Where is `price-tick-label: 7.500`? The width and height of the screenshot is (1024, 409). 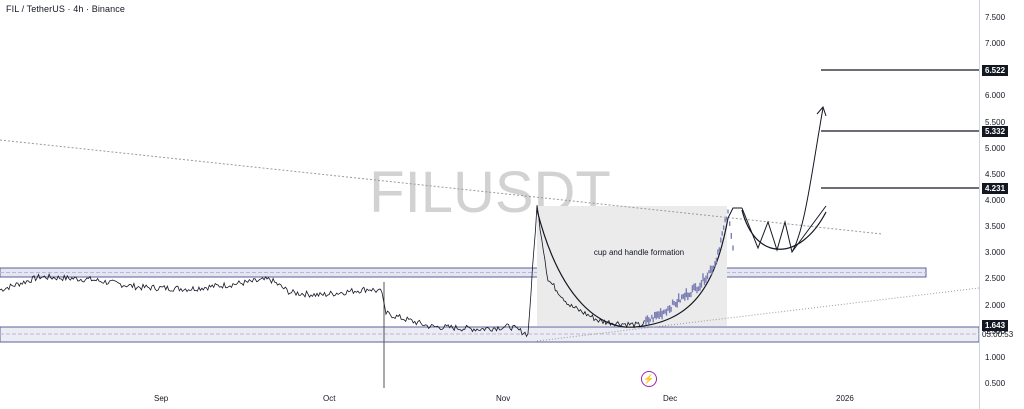 price-tick-label: 7.500 is located at coordinates (995, 17).